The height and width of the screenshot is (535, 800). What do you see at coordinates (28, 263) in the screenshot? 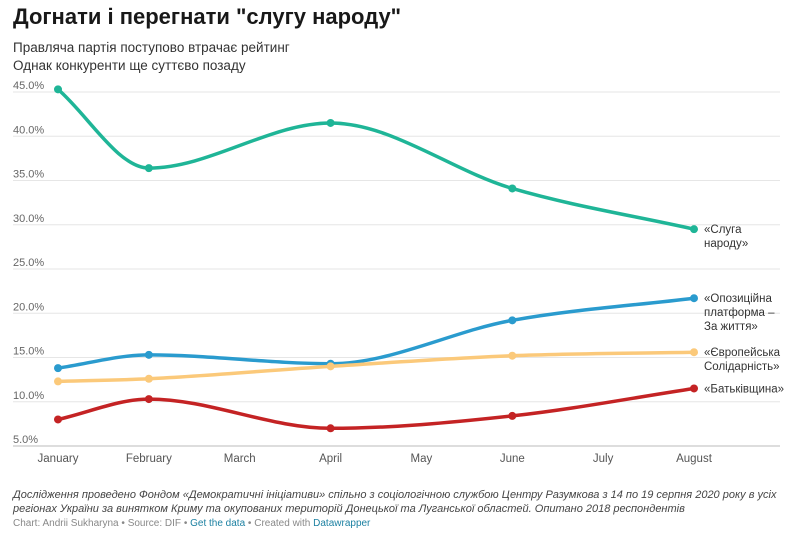
I see `y-tick-label: 25.0%` at bounding box center [28, 263].